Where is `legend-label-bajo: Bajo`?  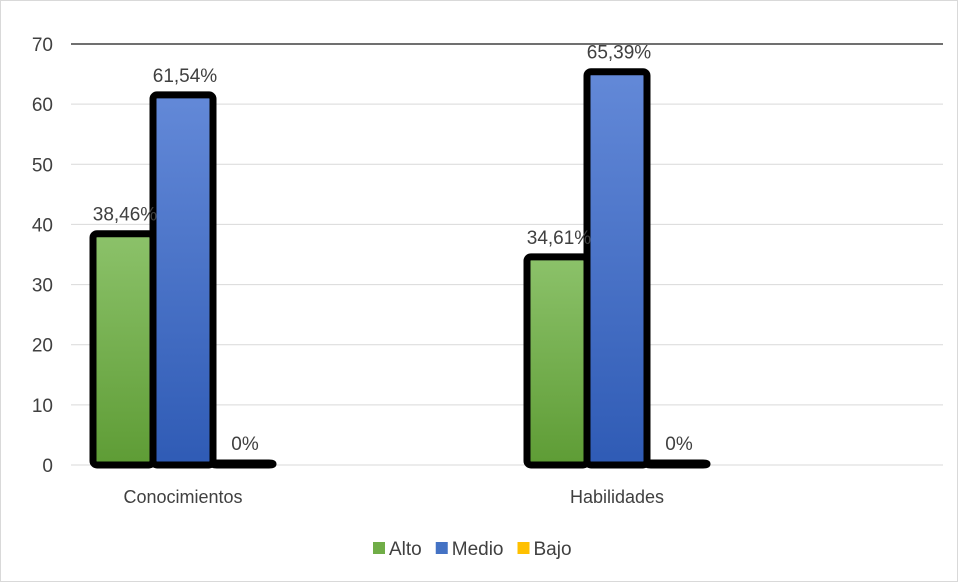
legend-label-bajo: Bajo is located at coordinates (553, 549).